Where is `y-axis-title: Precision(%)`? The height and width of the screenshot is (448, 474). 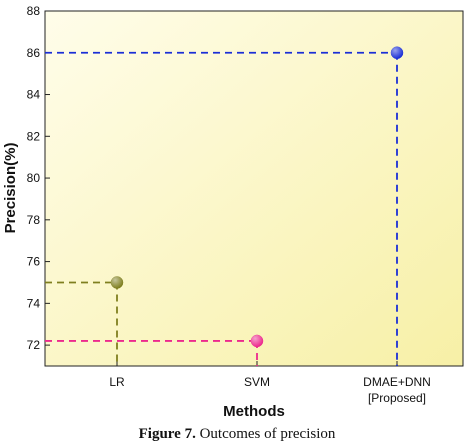 y-axis-title: Precision(%) is located at coordinates (10, 188).